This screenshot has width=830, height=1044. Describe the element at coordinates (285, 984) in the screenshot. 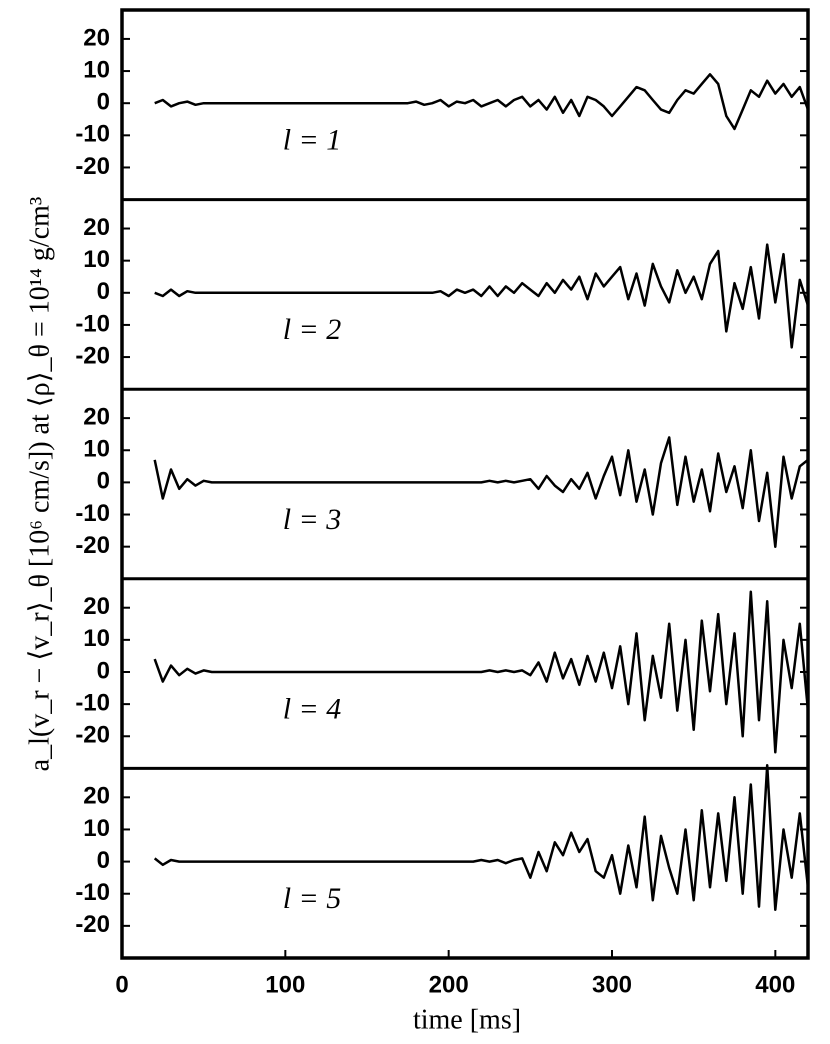

I see `x-tick-label: 100` at that location.